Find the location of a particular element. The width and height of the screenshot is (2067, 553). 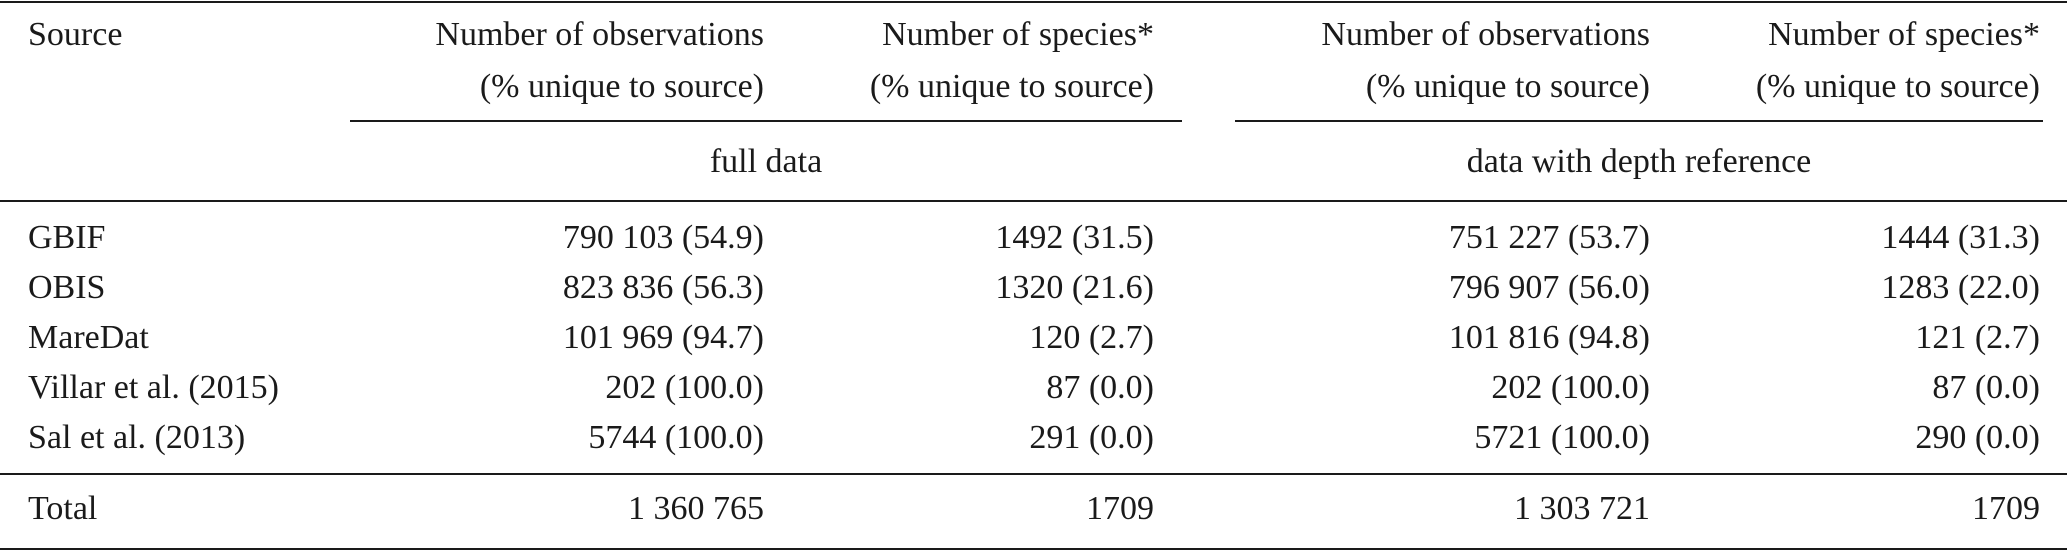

header-obs-depth-line2: (% unique to source) is located at coordinates (1507, 86).